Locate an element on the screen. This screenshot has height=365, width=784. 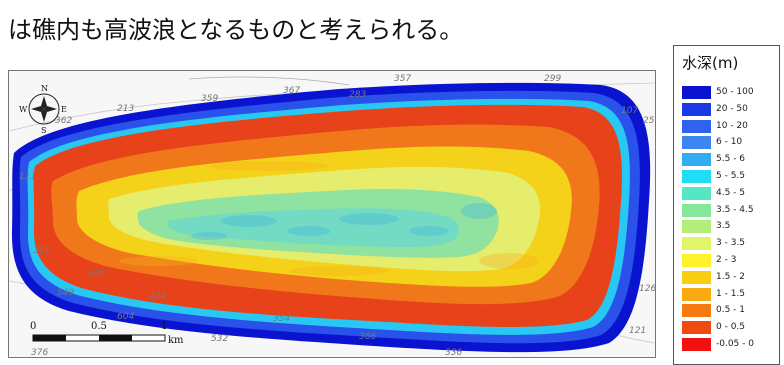
sounding-label: 420 is located at coordinates (97, 274).